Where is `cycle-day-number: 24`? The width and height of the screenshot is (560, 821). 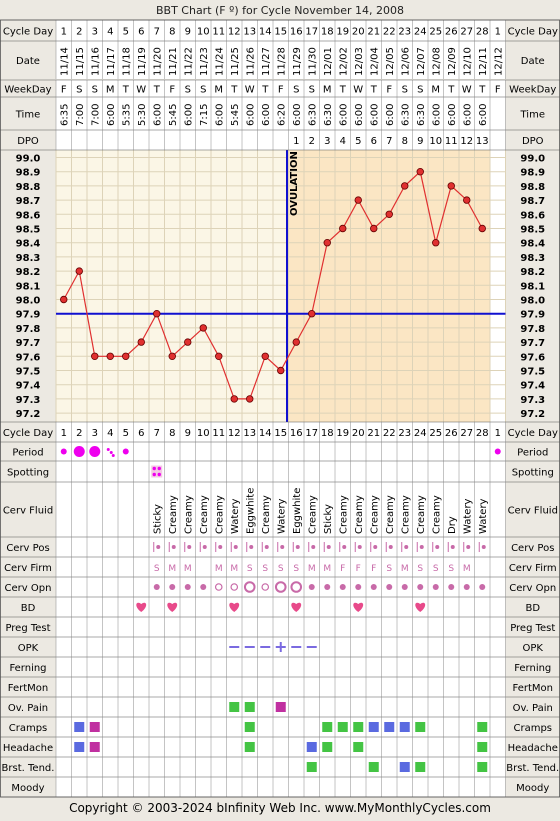
cycle-day-number: 24 is located at coordinates (420, 433).